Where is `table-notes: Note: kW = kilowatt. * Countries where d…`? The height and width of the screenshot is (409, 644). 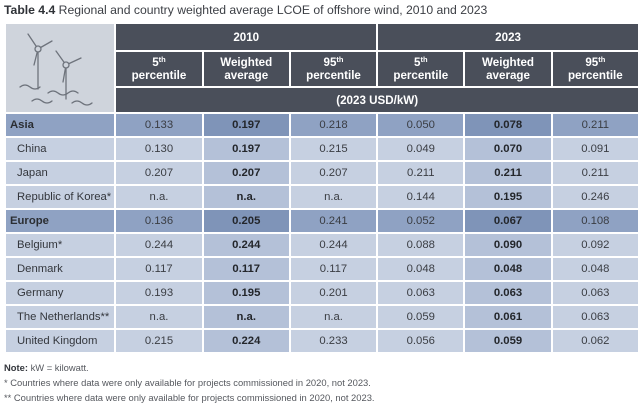 table-notes: Note: kW = kilowatt. * Countries where d… is located at coordinates (324, 382).